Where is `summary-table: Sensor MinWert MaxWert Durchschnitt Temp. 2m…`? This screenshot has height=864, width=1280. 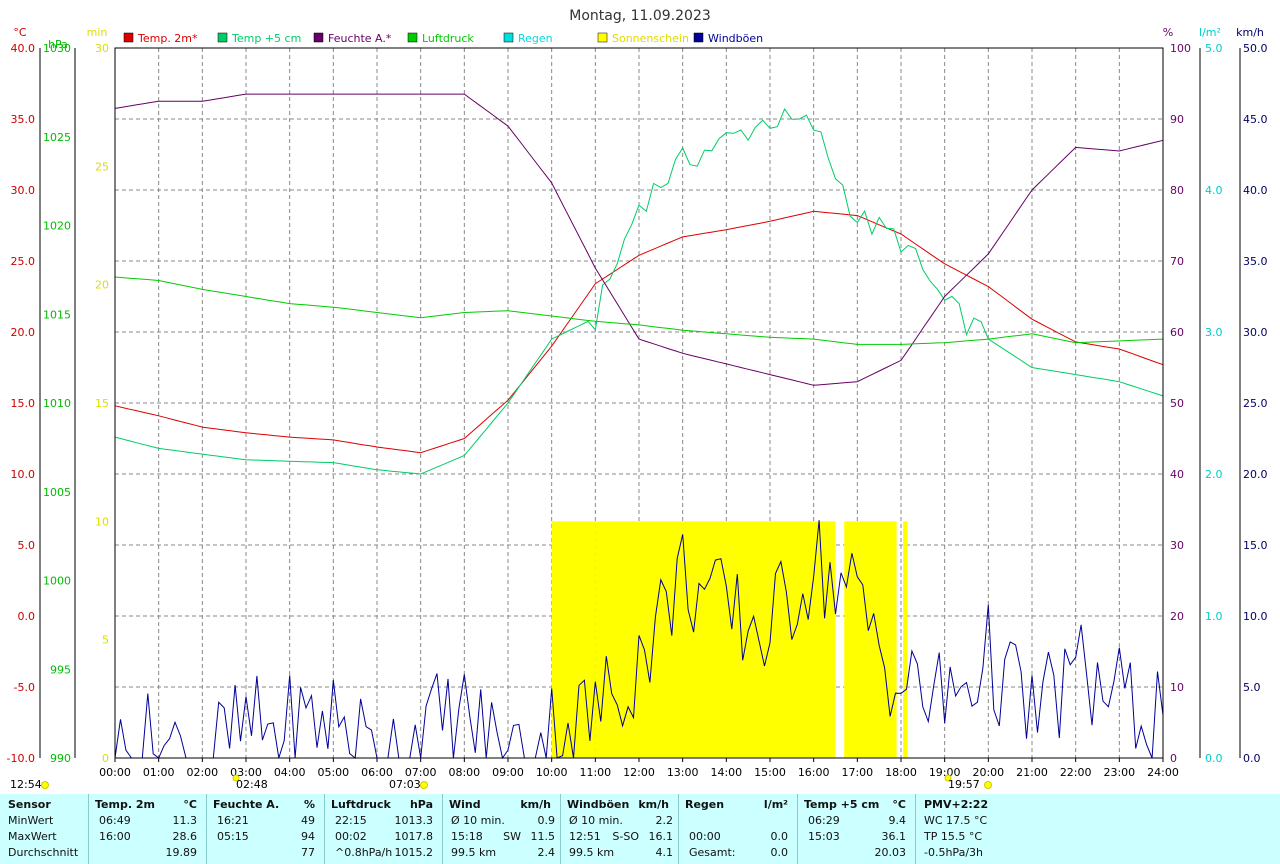 summary-table: Sensor MinWert MaxWert Durchschnitt Temp. 2m… is located at coordinates (640, 829).